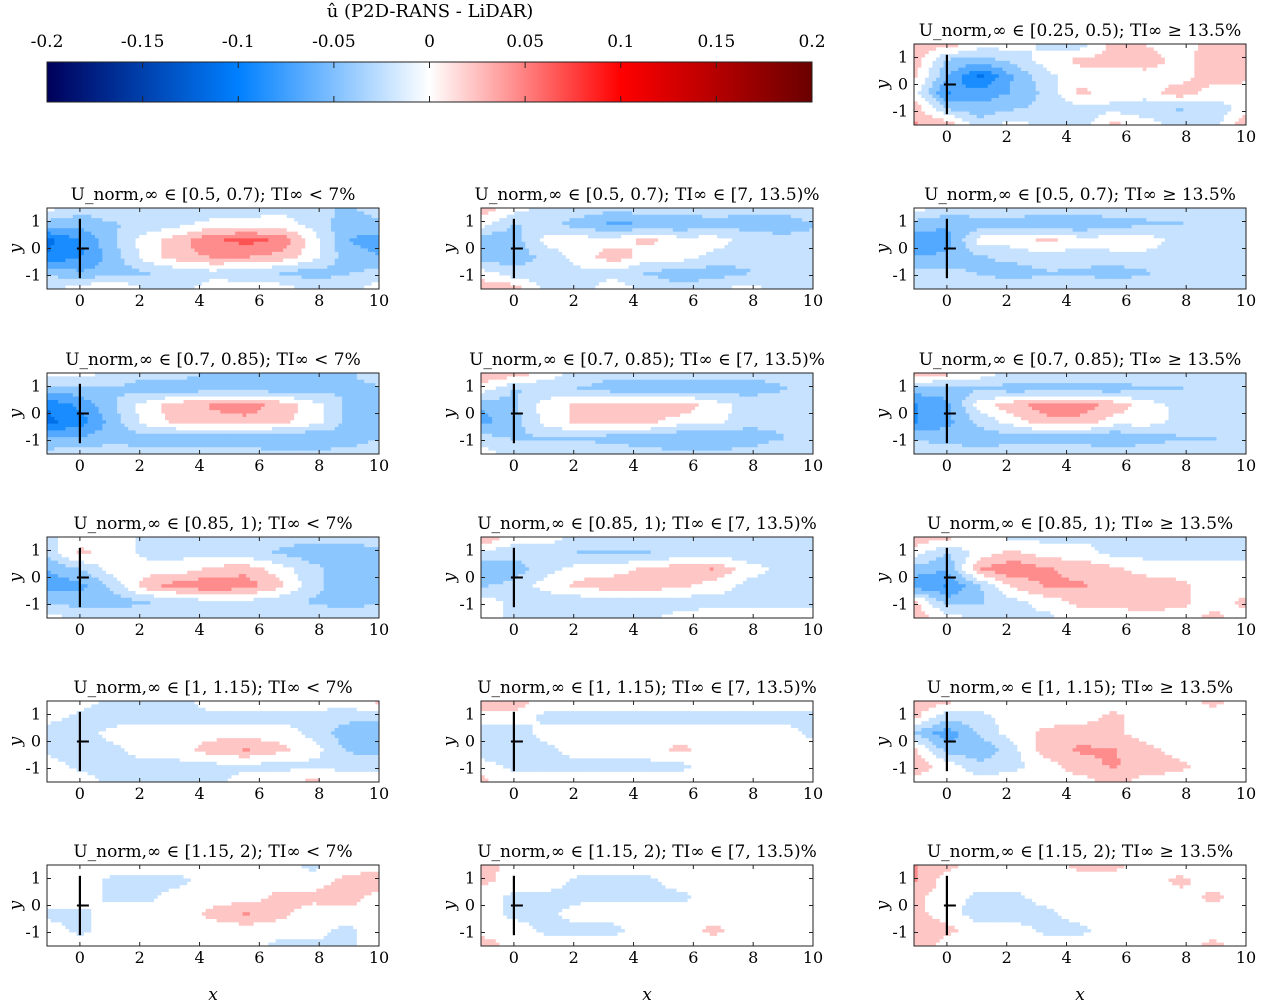 This screenshot has width=1273, height=1005. I want to click on x-tick-label: 2, so click(140, 300).